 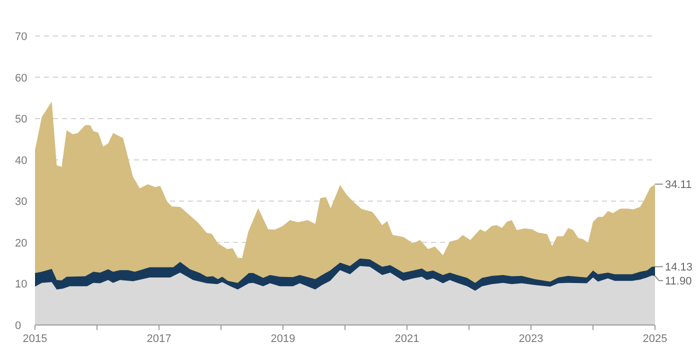 I want to click on y-tick-label: 0, so click(x=18, y=326).